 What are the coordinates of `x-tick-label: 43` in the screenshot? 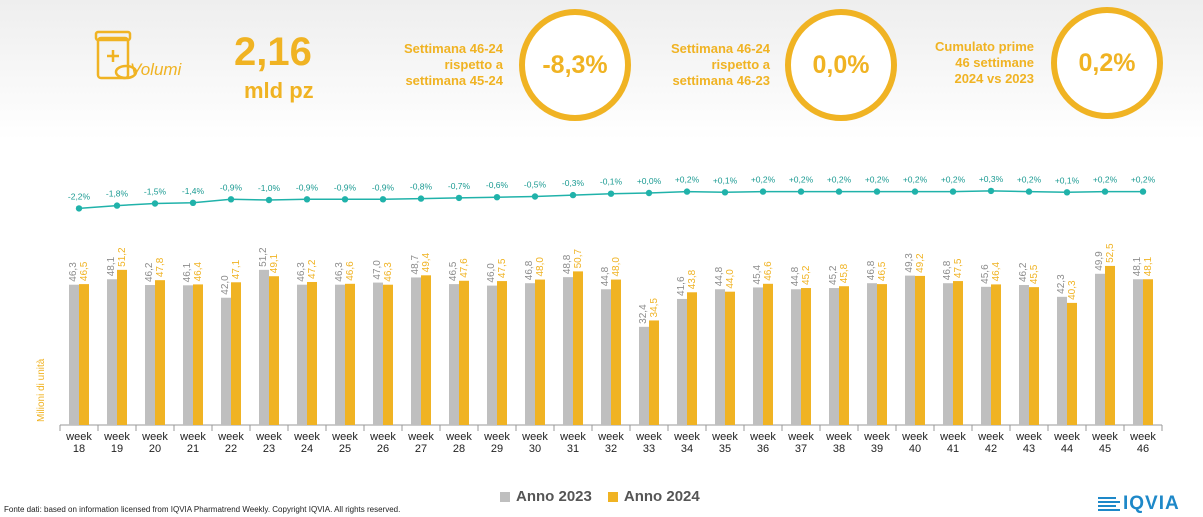 It's located at (1029, 449).